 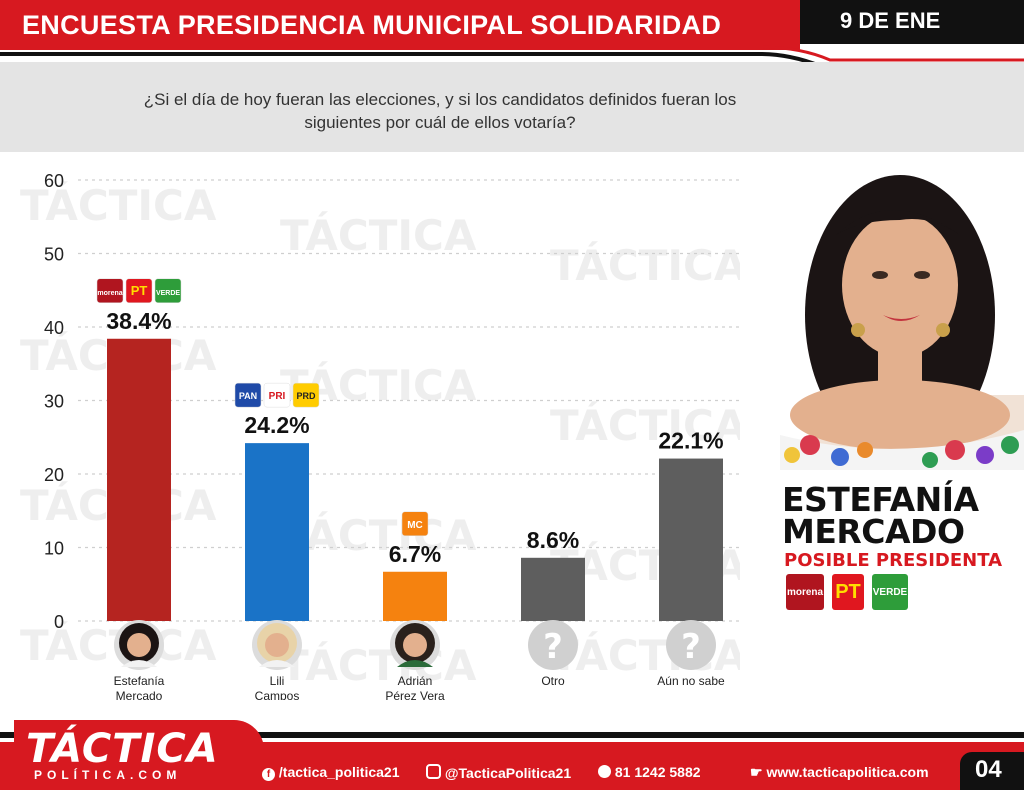 I want to click on party-logo-pri: PRI, so click(x=277, y=395).